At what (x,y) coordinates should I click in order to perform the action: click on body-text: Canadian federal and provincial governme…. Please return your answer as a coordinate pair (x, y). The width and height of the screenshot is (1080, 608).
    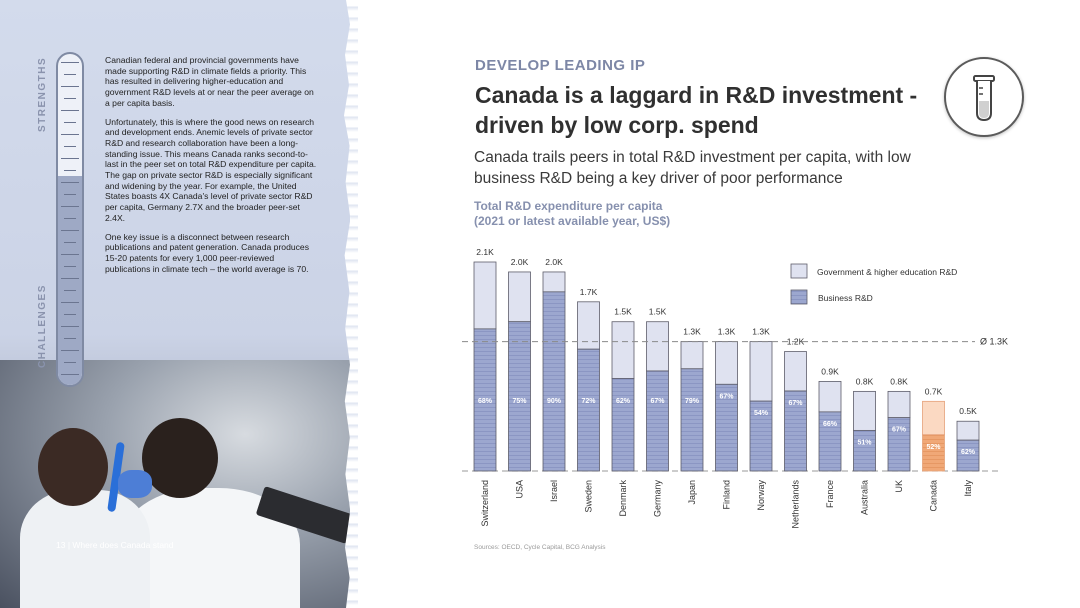
    Looking at the image, I should click on (212, 168).